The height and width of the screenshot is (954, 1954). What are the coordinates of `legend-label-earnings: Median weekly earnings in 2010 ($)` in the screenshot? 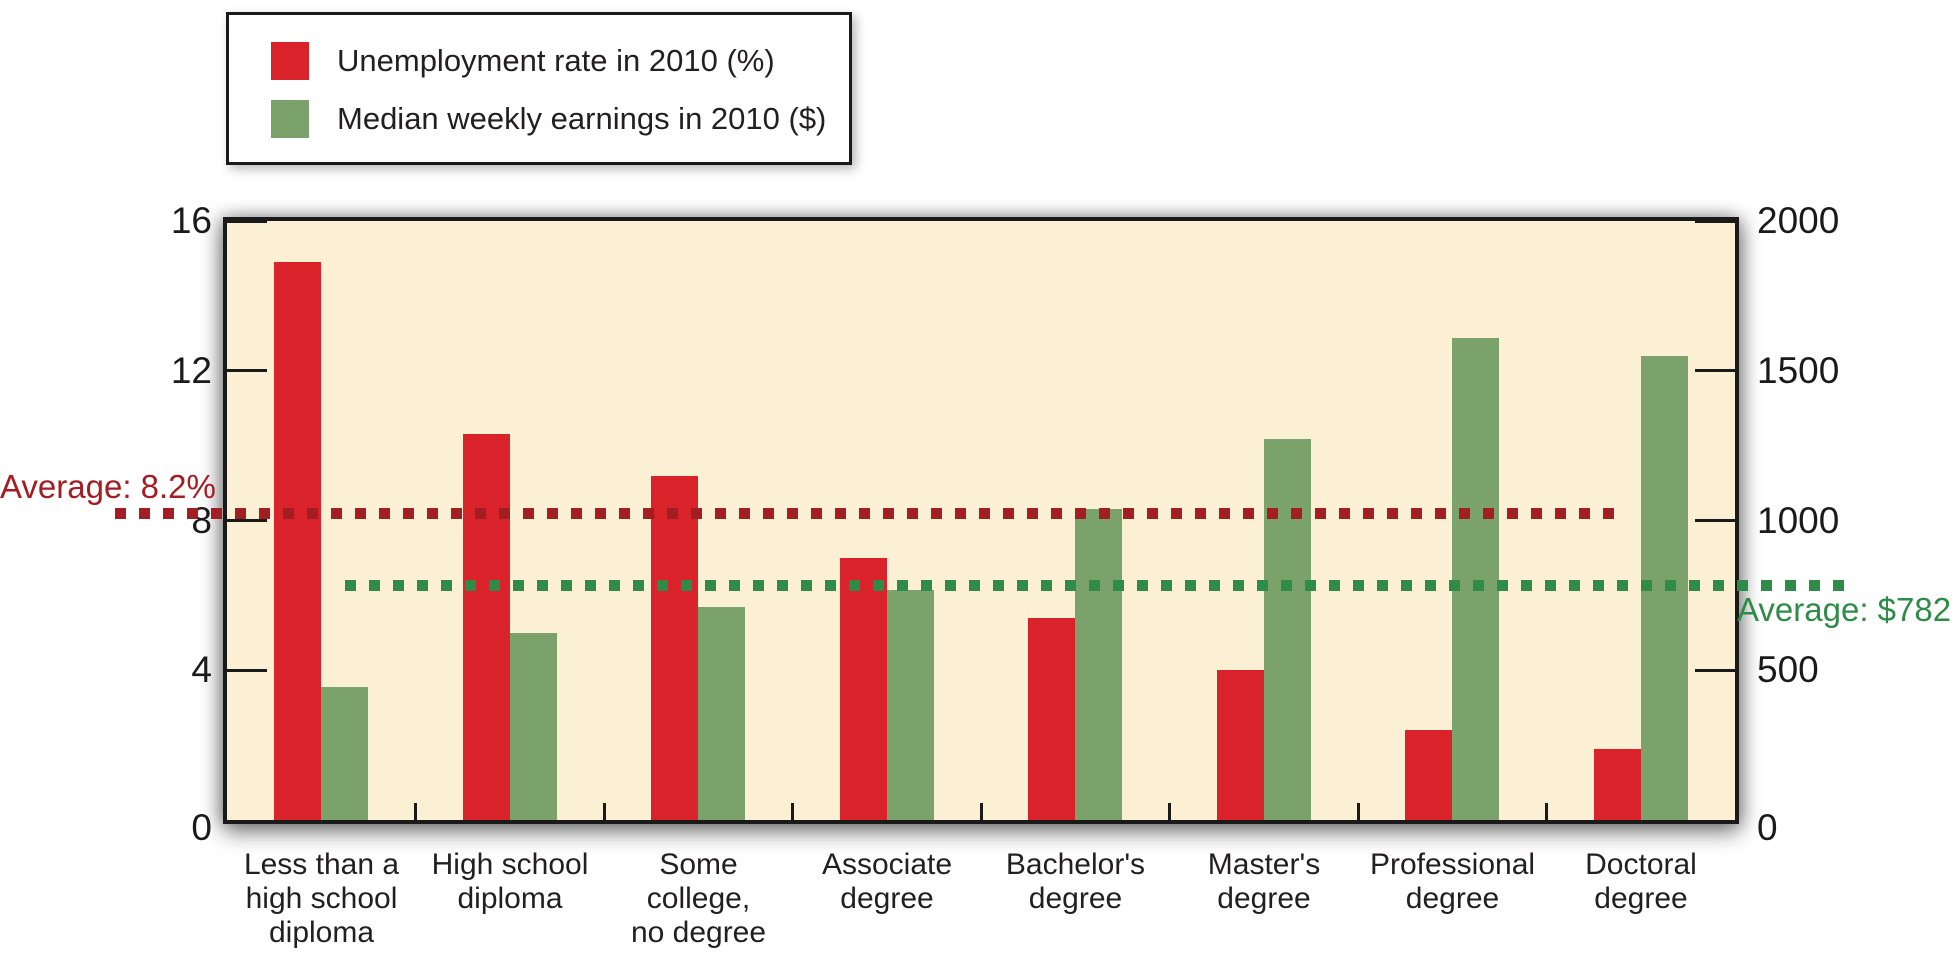 It's located at (582, 118).